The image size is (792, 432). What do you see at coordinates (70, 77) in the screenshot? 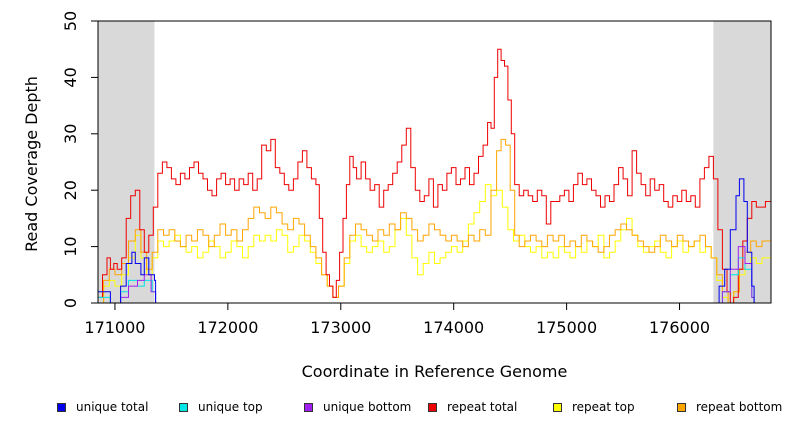
I see `y-tick-label: 40` at bounding box center [70, 77].